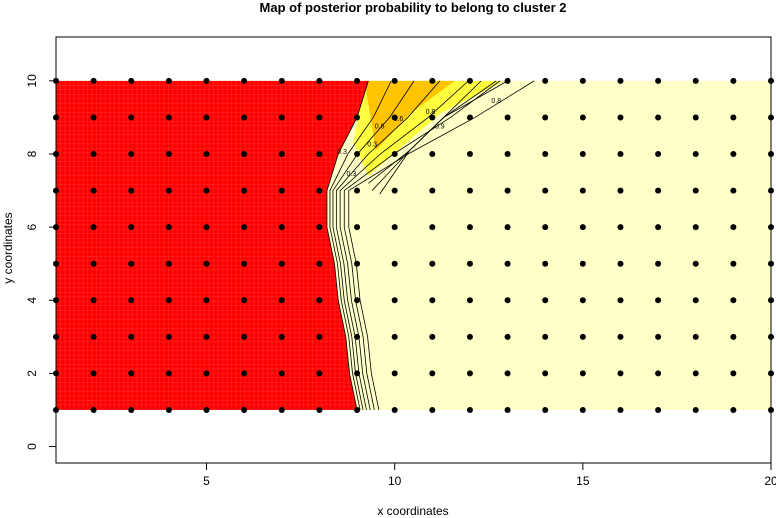  What do you see at coordinates (32, 446) in the screenshot?
I see `y-tick-label: 0` at bounding box center [32, 446].